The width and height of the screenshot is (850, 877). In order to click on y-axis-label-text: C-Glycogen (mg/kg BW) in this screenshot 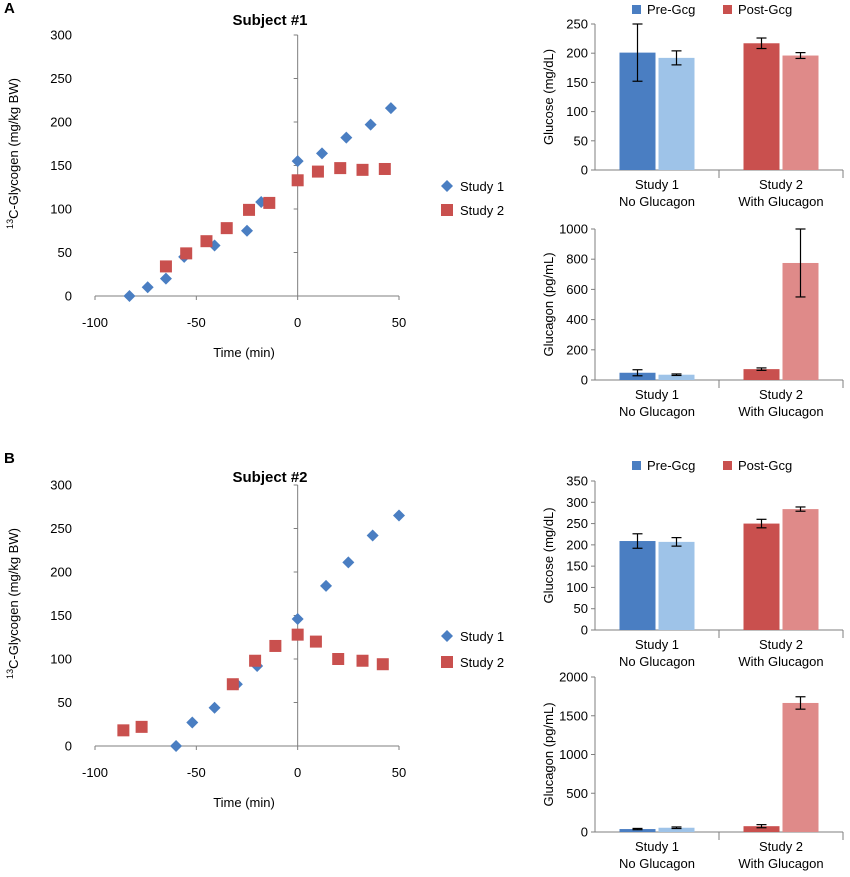, I will do `click(13, 598)`.